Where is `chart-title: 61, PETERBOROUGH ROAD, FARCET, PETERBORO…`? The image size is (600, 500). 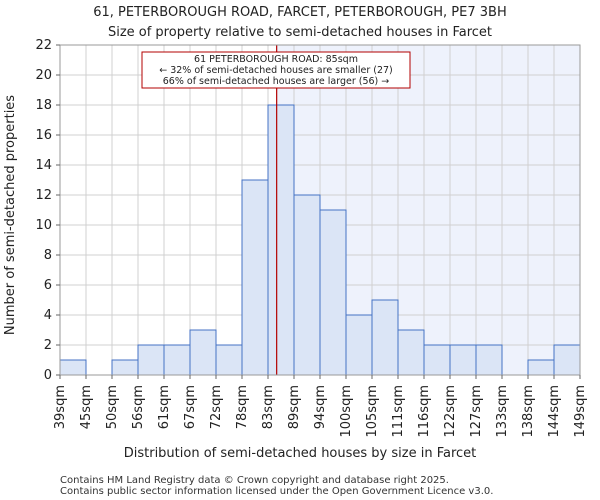 chart-title: 61, PETERBOROUGH ROAD, FARCET, PETERBORO… is located at coordinates (299, 12).